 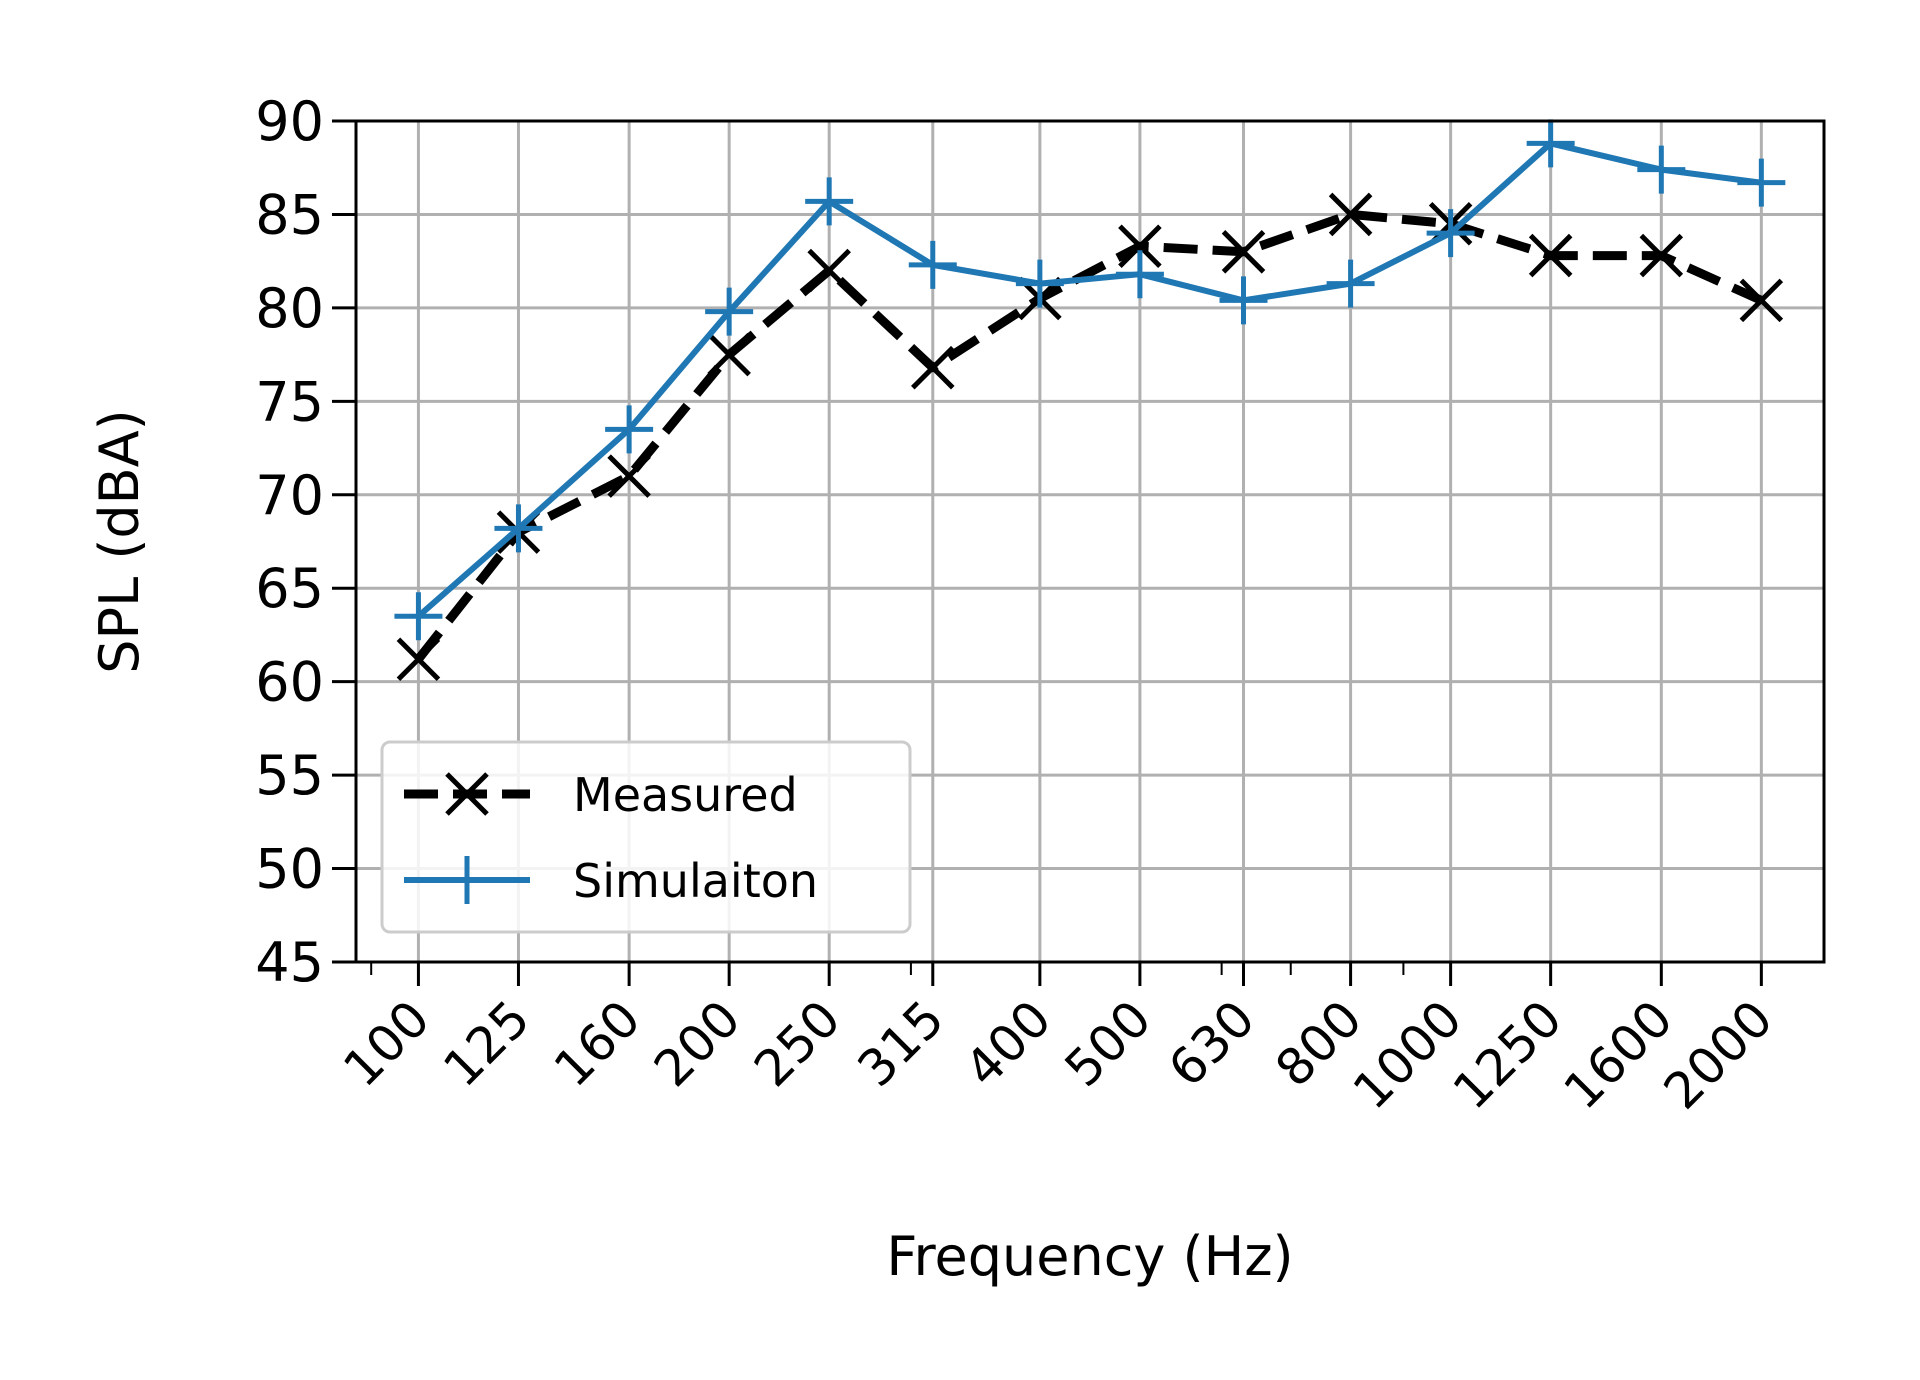 What do you see at coordinates (289, 962) in the screenshot?
I see `y-tick-label: 45` at bounding box center [289, 962].